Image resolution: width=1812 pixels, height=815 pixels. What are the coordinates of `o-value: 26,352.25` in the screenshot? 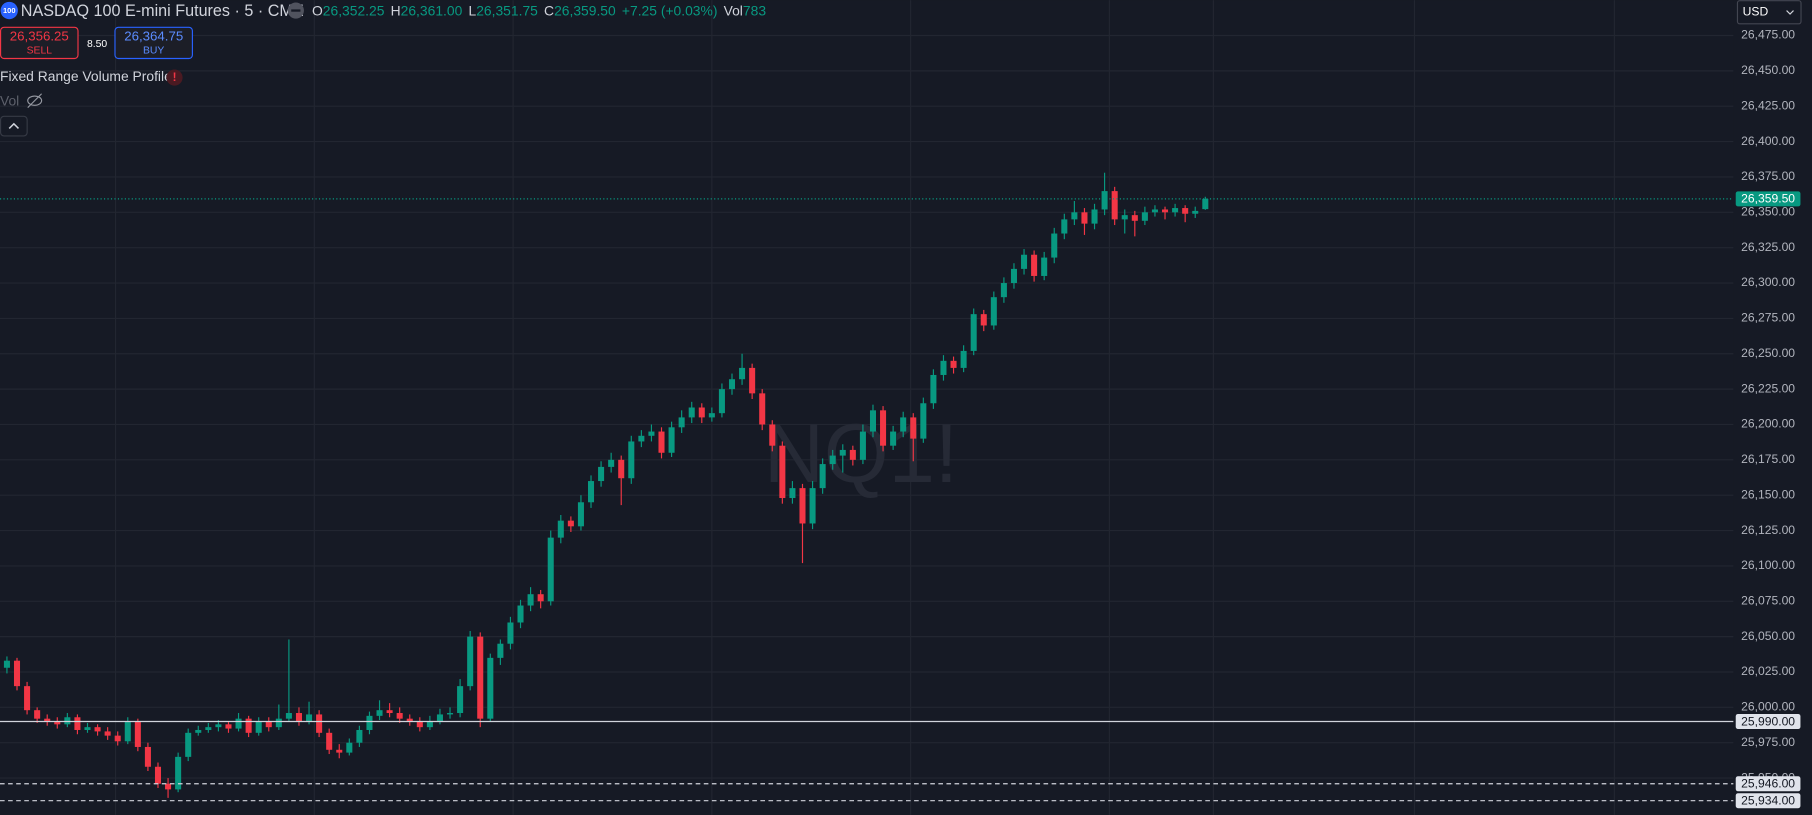 It's located at (354, 10).